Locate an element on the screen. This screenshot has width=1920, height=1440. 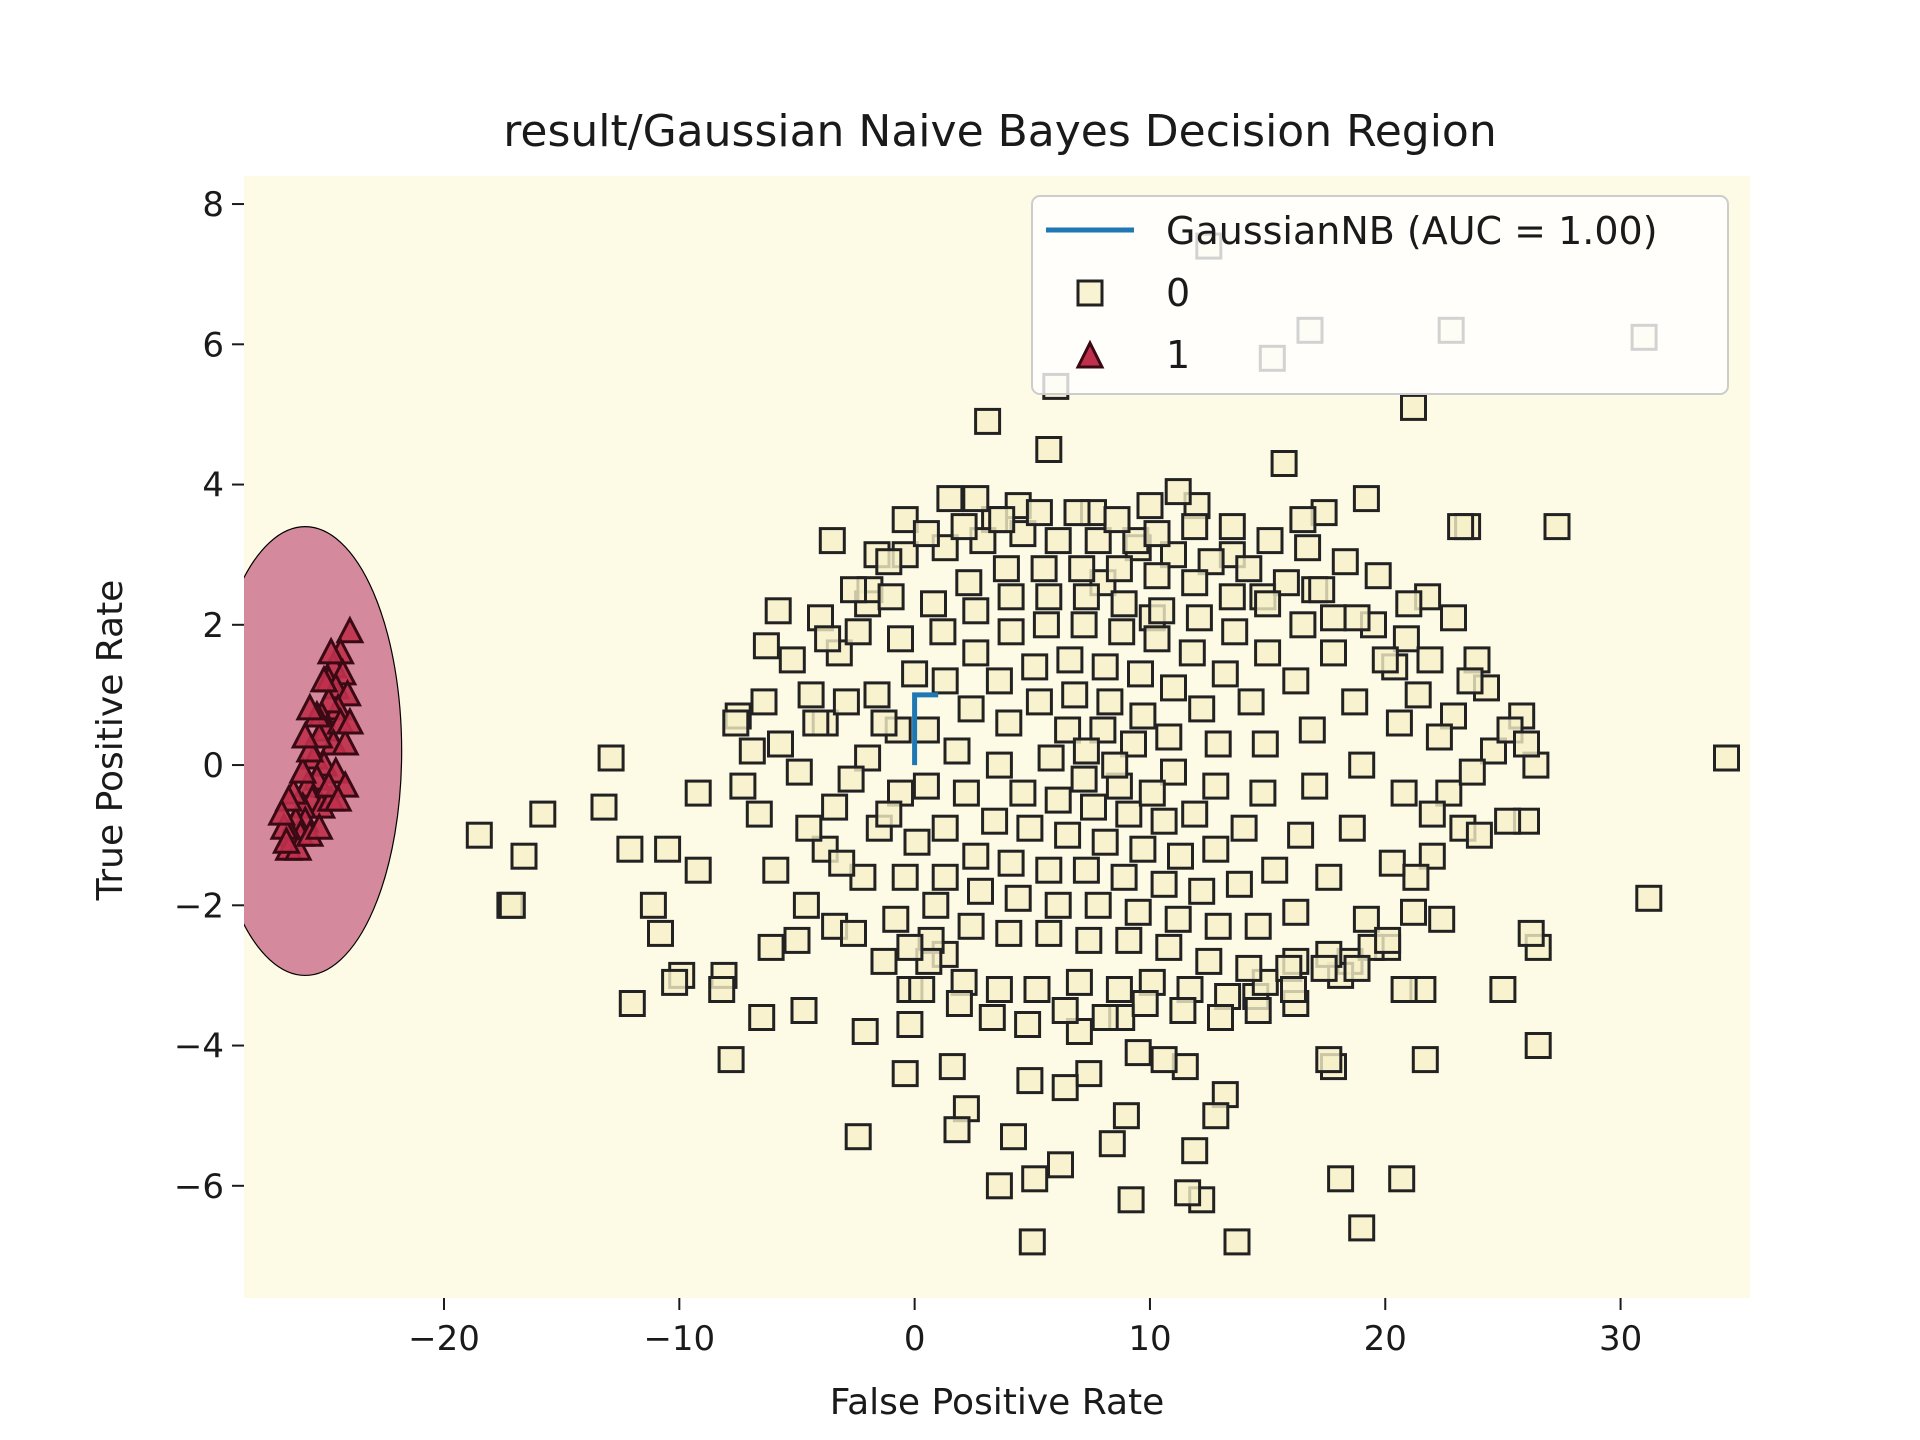
y-tick-label: −2 is located at coordinates (199, 906).